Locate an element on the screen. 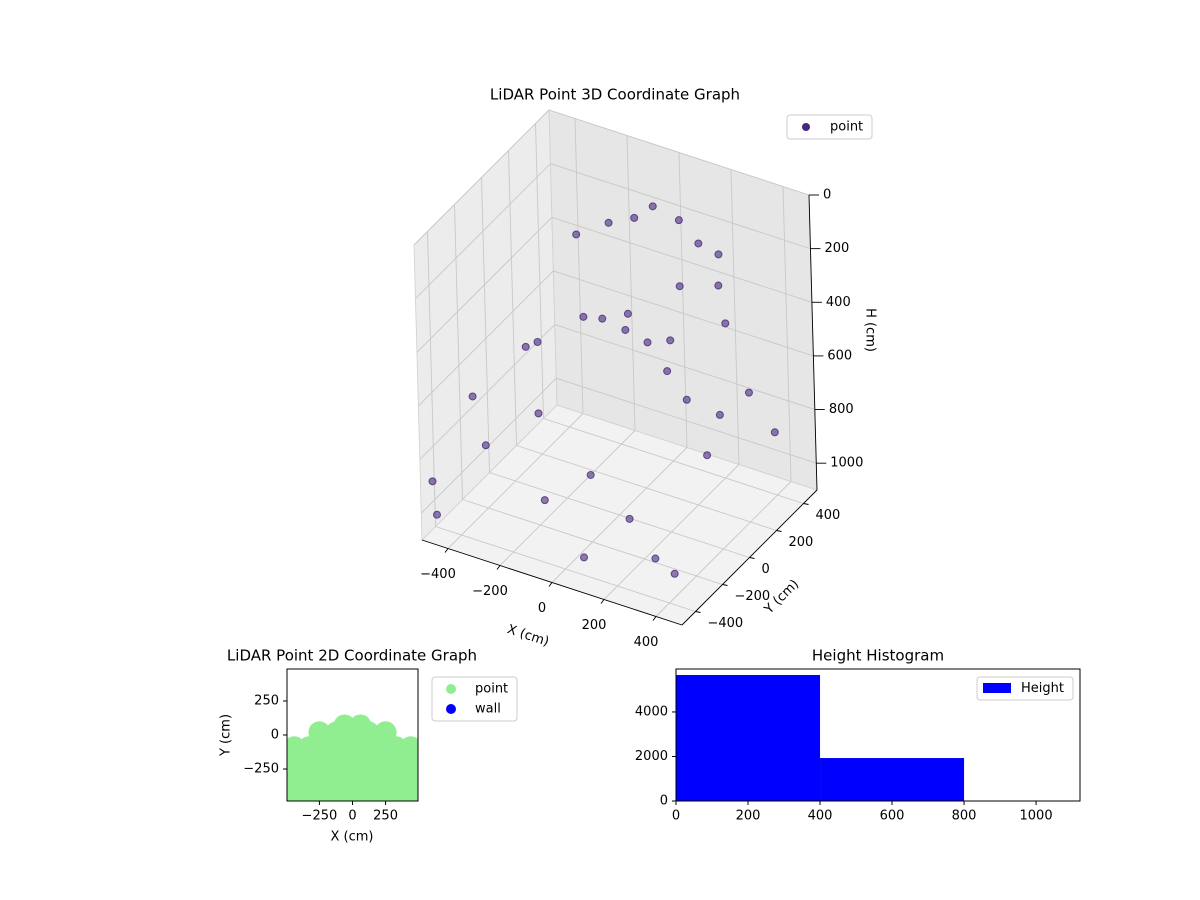 Image resolution: width=1200 pixels, height=900 pixels. x-tick-label: −200 is located at coordinates (490, 591).